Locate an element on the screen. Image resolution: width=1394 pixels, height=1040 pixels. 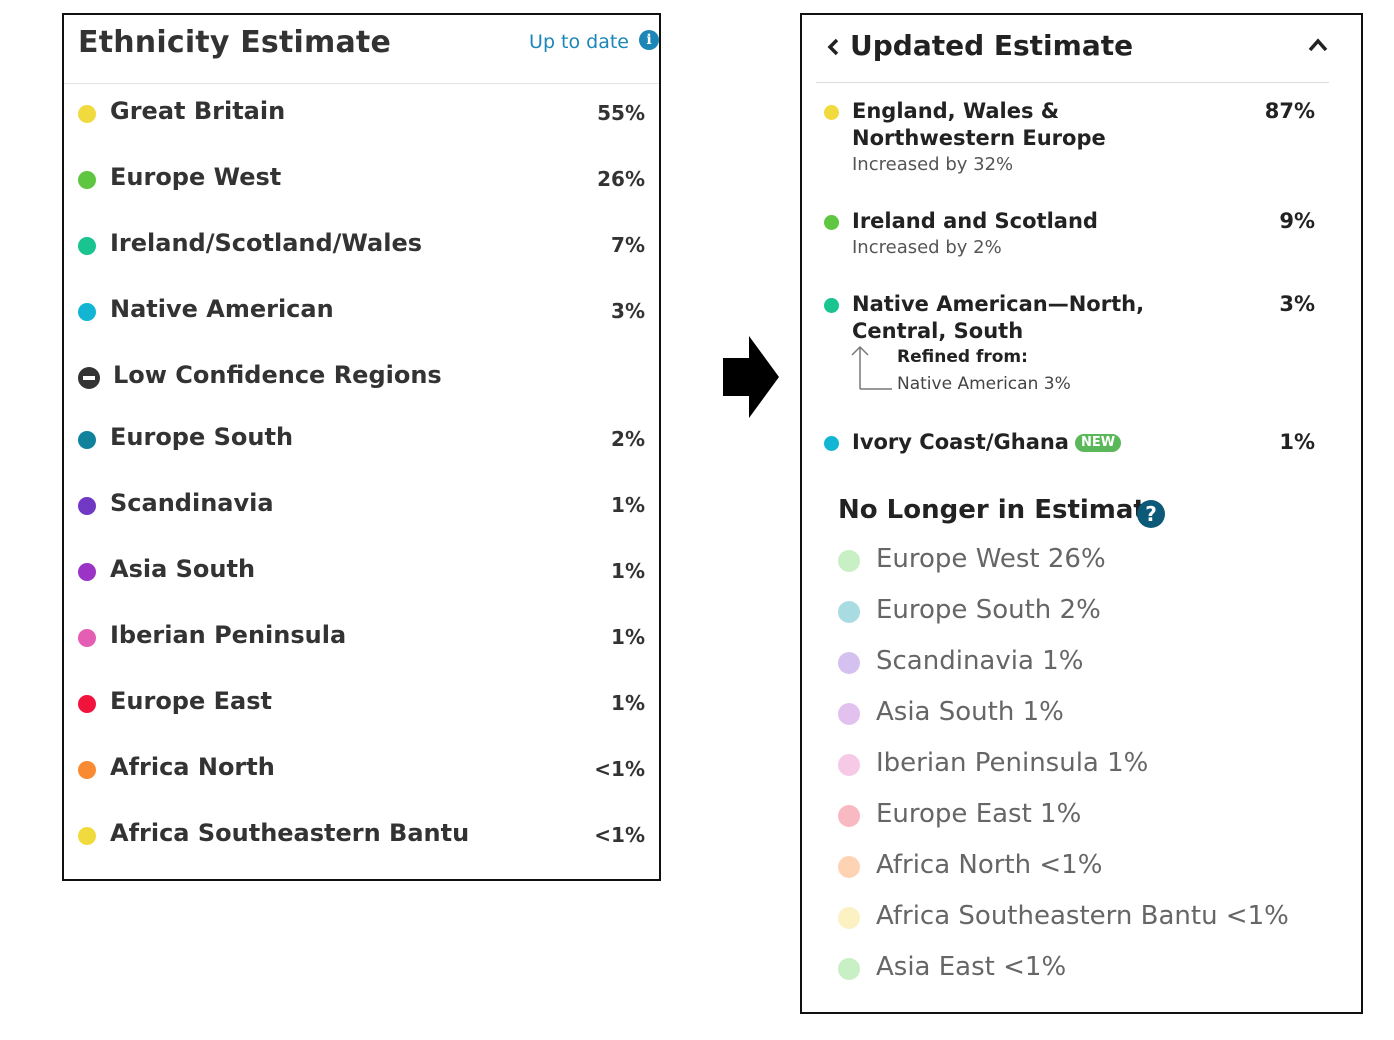
removed-region-item: Europe South 2% is located at coordinates (1081, 612).